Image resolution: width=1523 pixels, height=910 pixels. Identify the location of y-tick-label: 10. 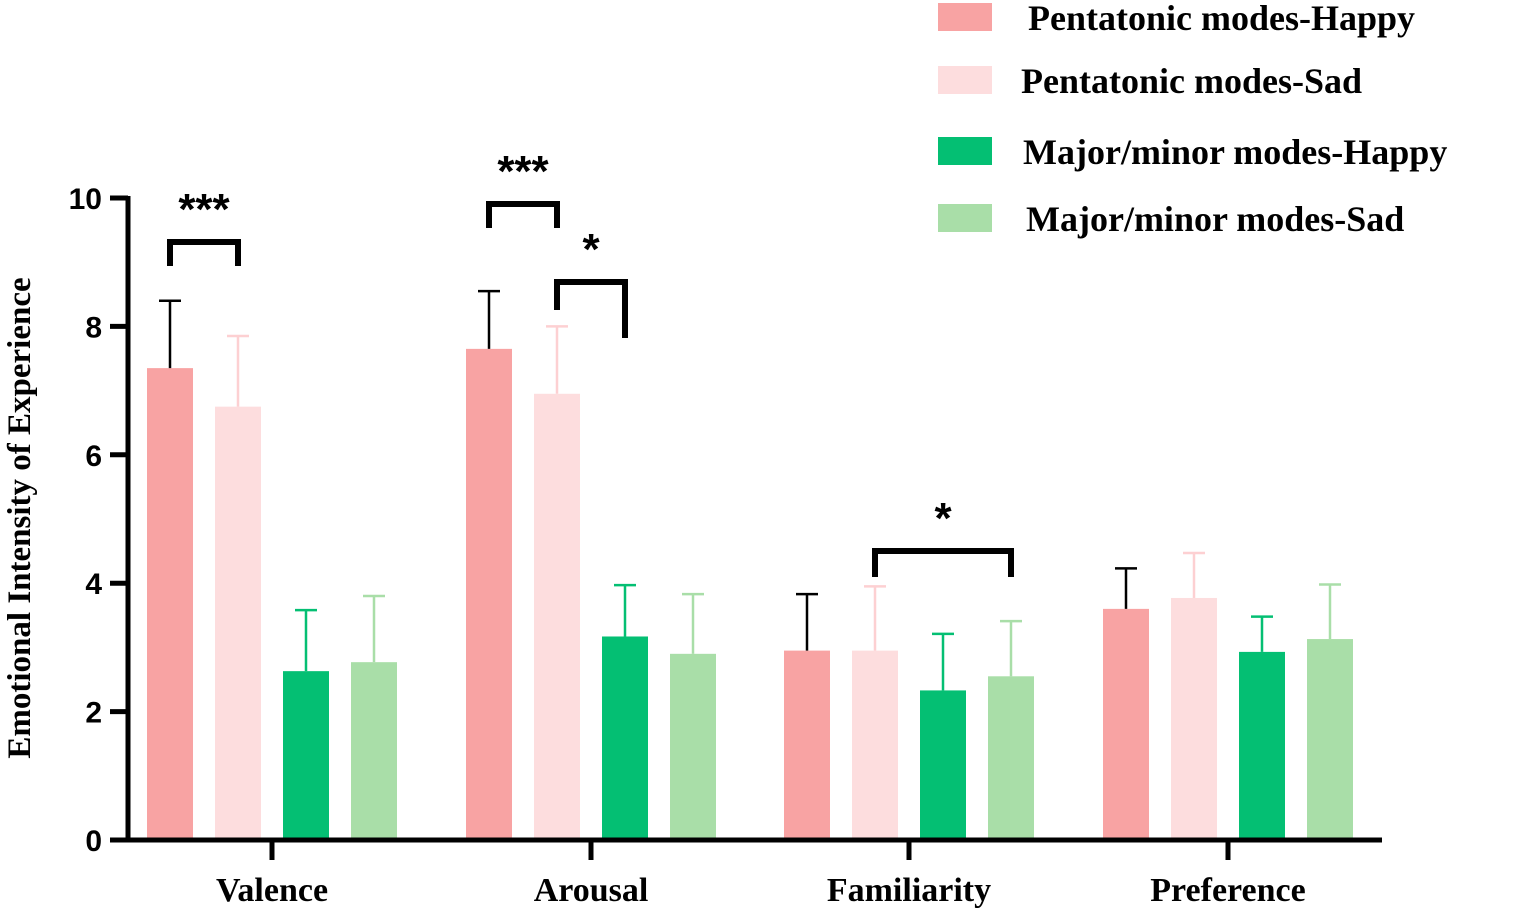
(85, 199).